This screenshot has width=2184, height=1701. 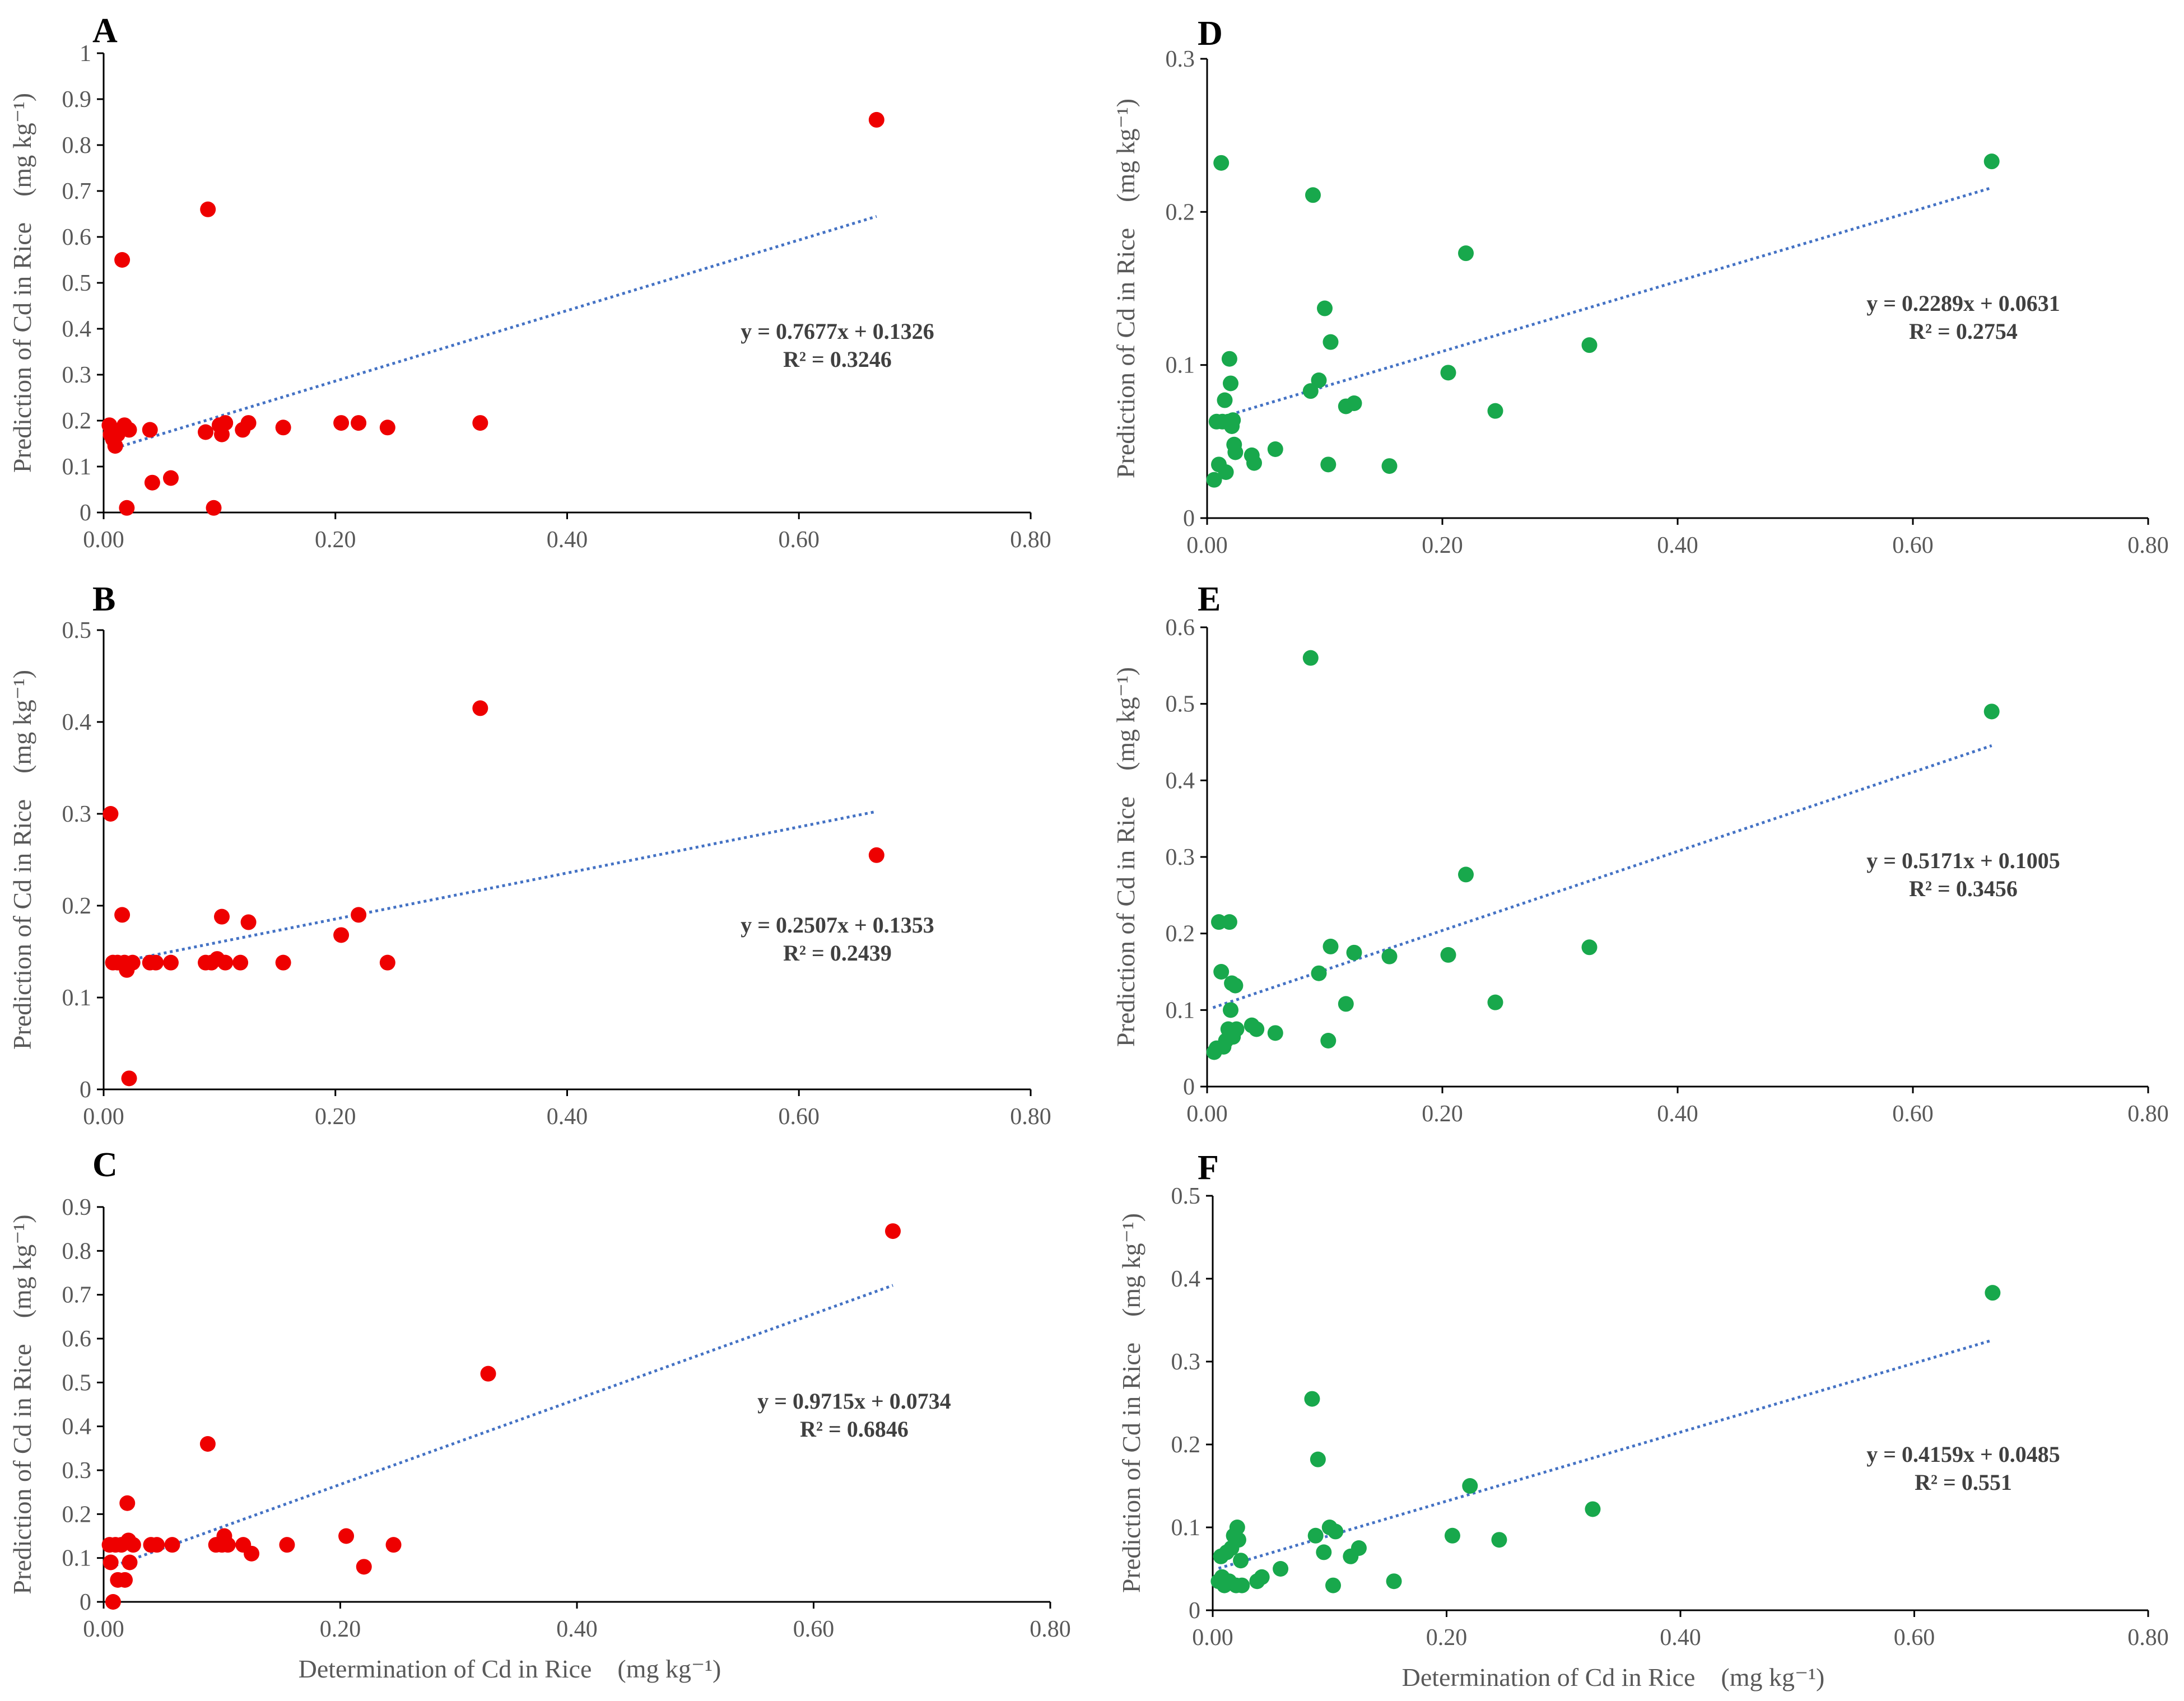 What do you see at coordinates (86, 54) in the screenshot?
I see `y-tick-label: 1` at bounding box center [86, 54].